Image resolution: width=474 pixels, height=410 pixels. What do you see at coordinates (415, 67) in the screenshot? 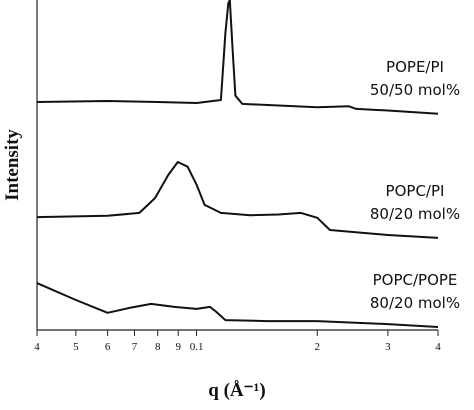
I see `legend-label: POPE/PI` at bounding box center [415, 67].